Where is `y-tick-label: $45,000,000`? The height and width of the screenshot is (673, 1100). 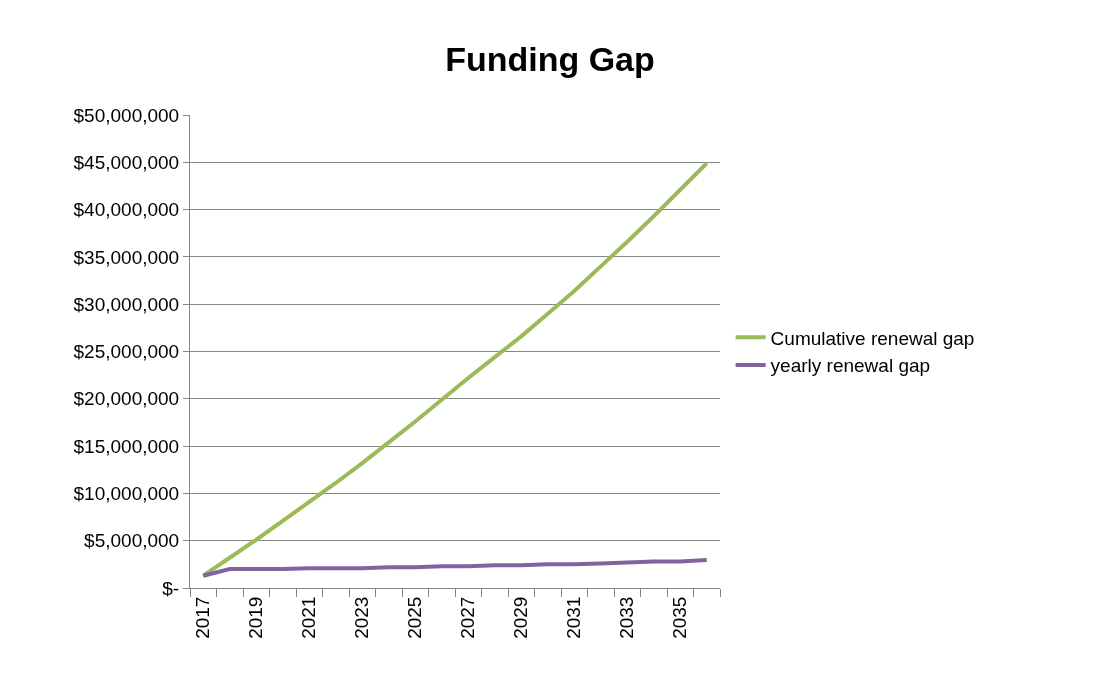
y-tick-label: $45,000,000 is located at coordinates (126, 162).